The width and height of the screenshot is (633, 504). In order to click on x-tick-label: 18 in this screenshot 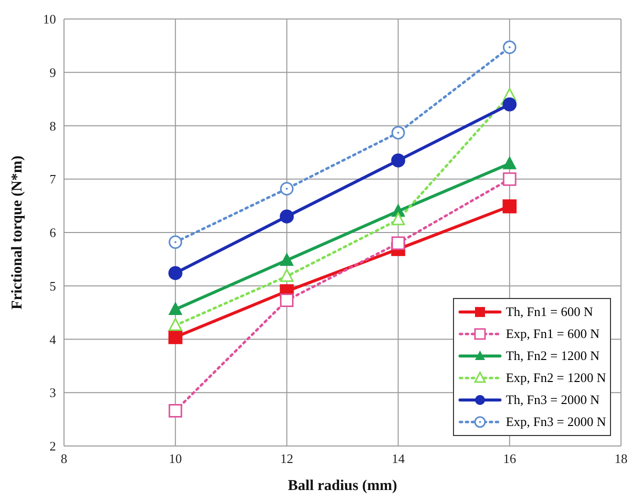, I will do `click(621, 458)`.